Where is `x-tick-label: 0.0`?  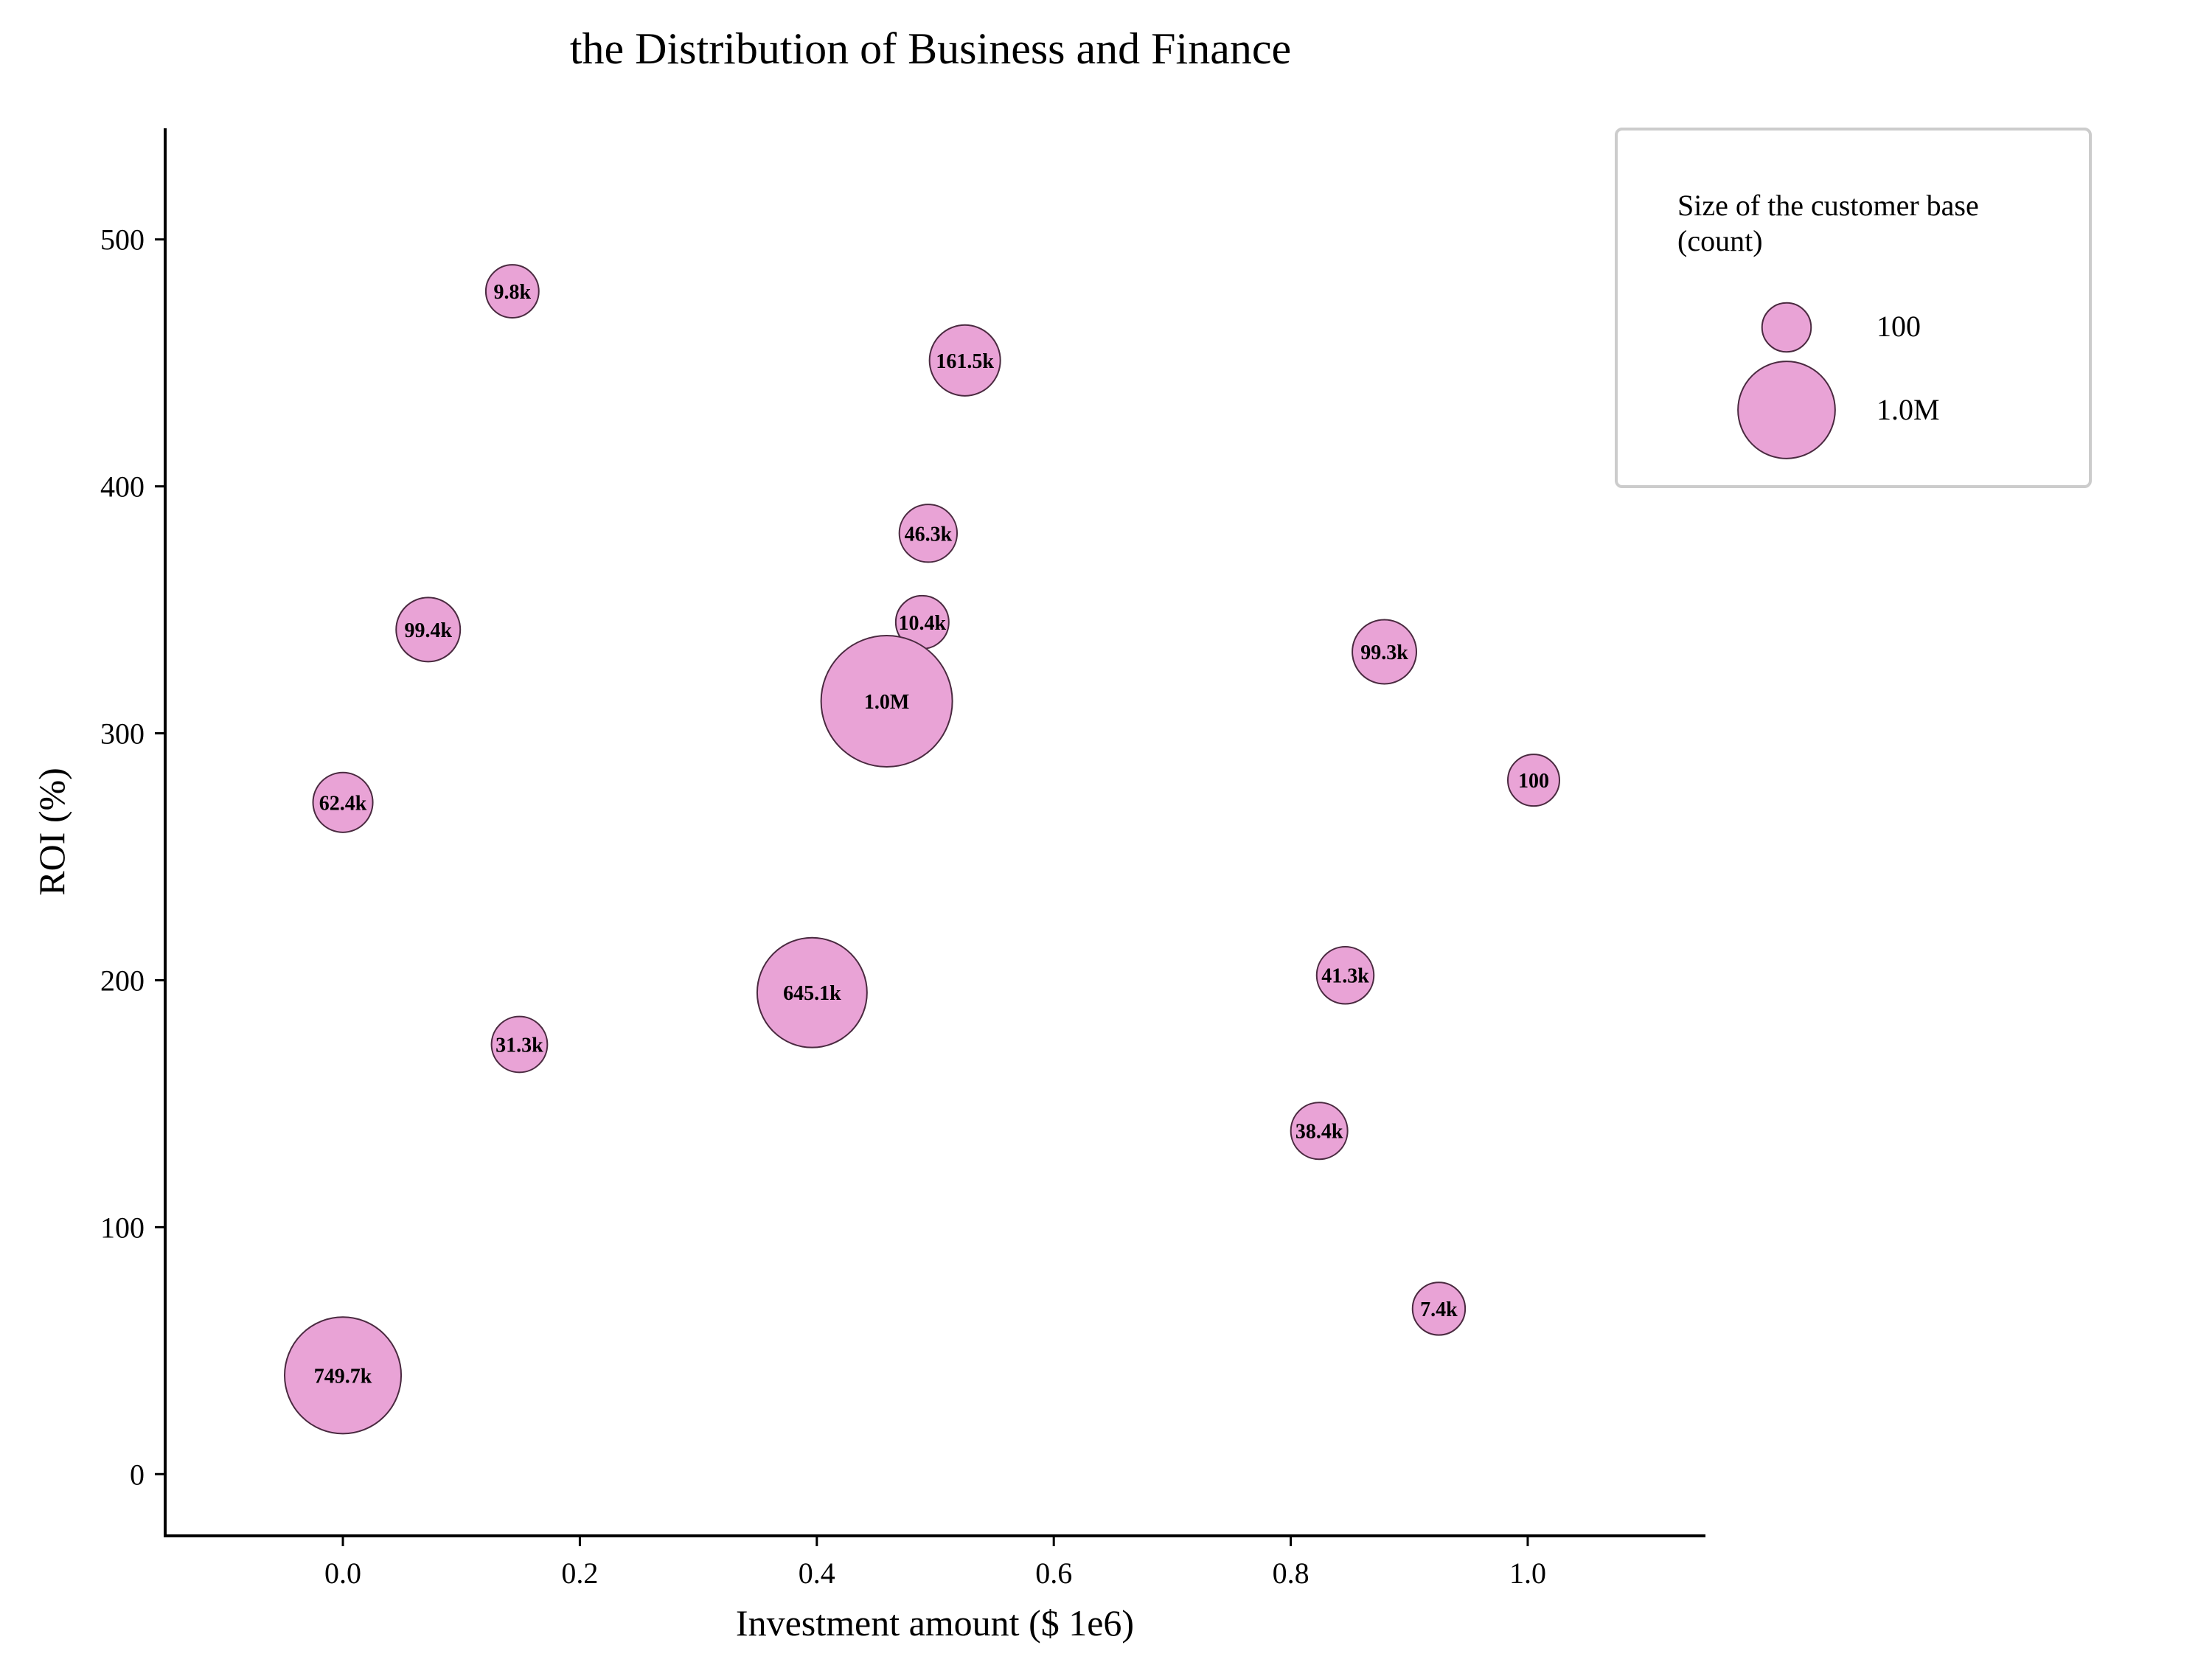
x-tick-label: 0.0 is located at coordinates (342, 1573).